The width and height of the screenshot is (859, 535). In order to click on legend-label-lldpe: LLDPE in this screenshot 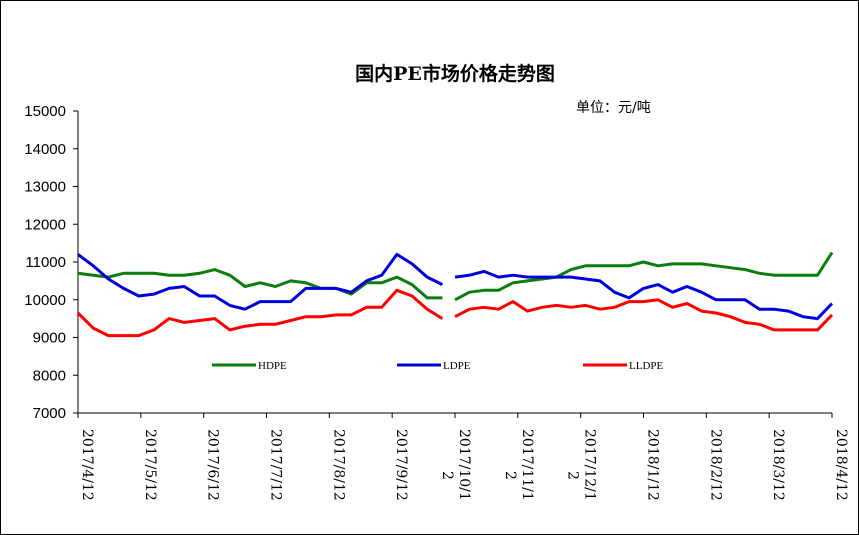, I will do `click(646, 366)`.